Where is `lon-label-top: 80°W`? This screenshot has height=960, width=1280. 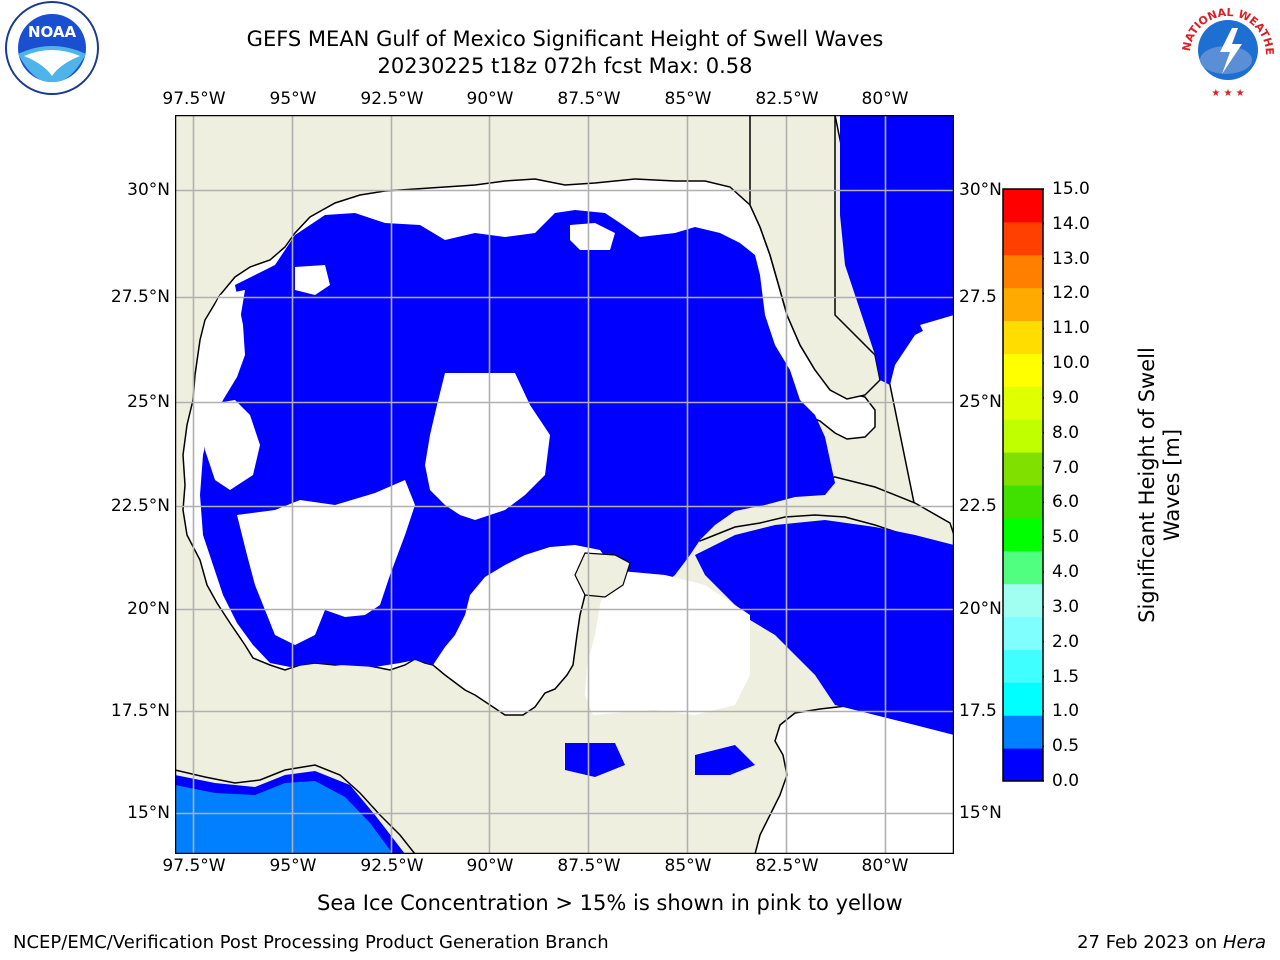
lon-label-top: 80°W is located at coordinates (885, 99).